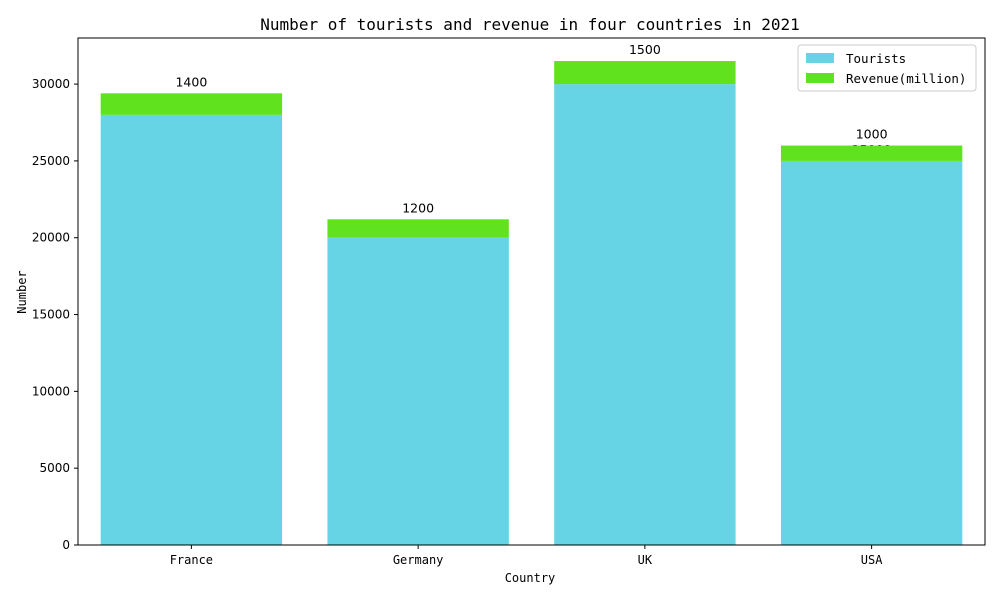  I want to click on y-tick-label: 20000, so click(51, 238).